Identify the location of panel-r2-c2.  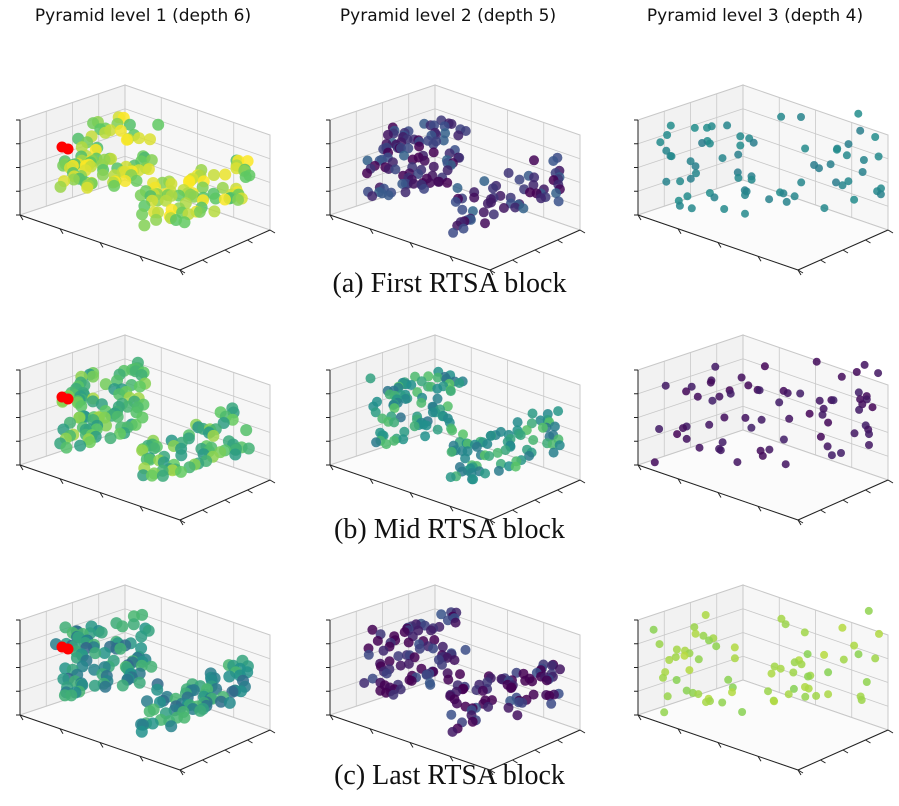
(456, 430).